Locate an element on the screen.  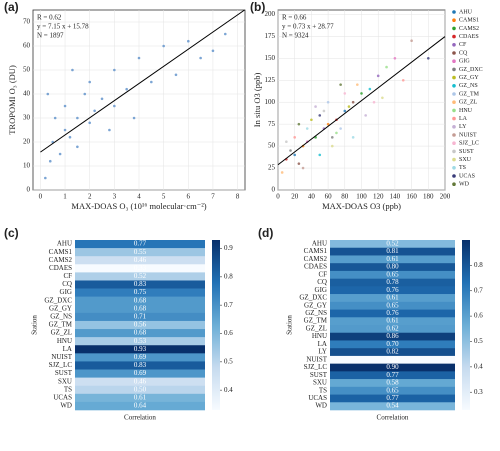
legend-label: LY is located at coordinates (463, 127).